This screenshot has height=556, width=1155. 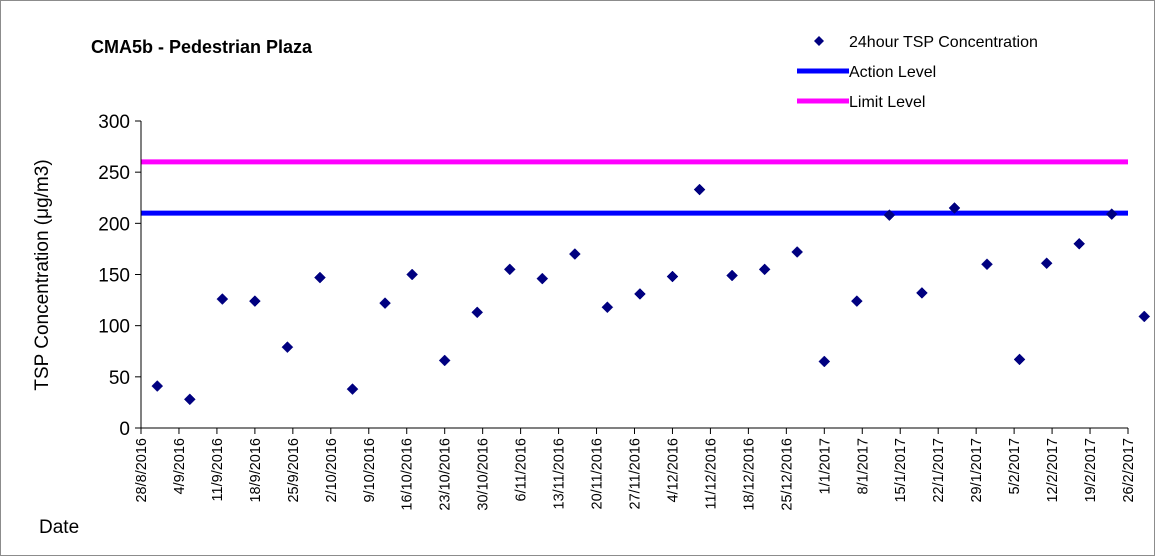 What do you see at coordinates (119, 378) in the screenshot?
I see `y-tick-label: 50` at bounding box center [119, 378].